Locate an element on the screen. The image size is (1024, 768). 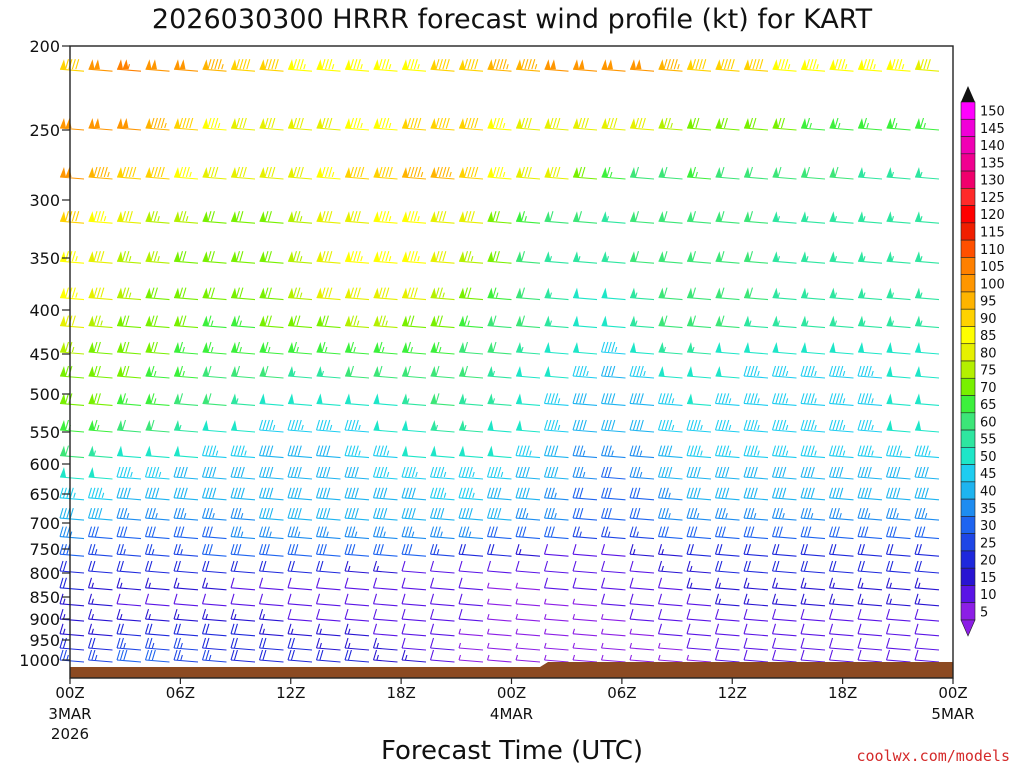
x-tick-label: 18Z is located at coordinates (400, 693).